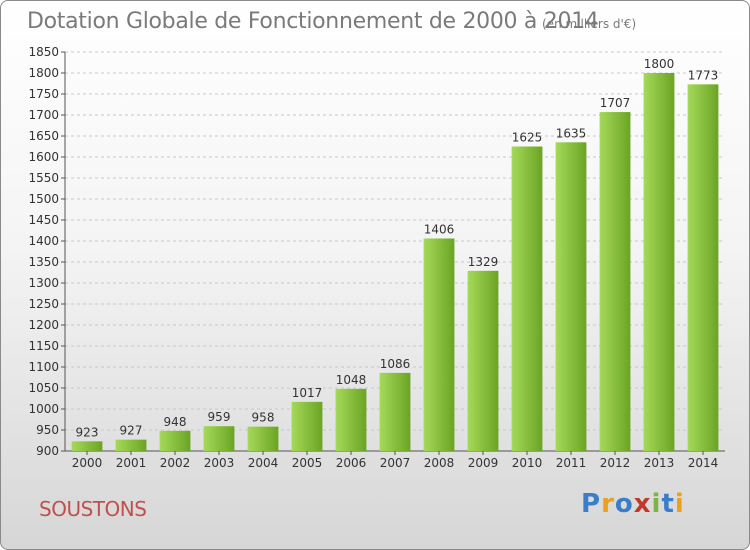  I want to click on y-tick-label: 1250, so click(43, 304).